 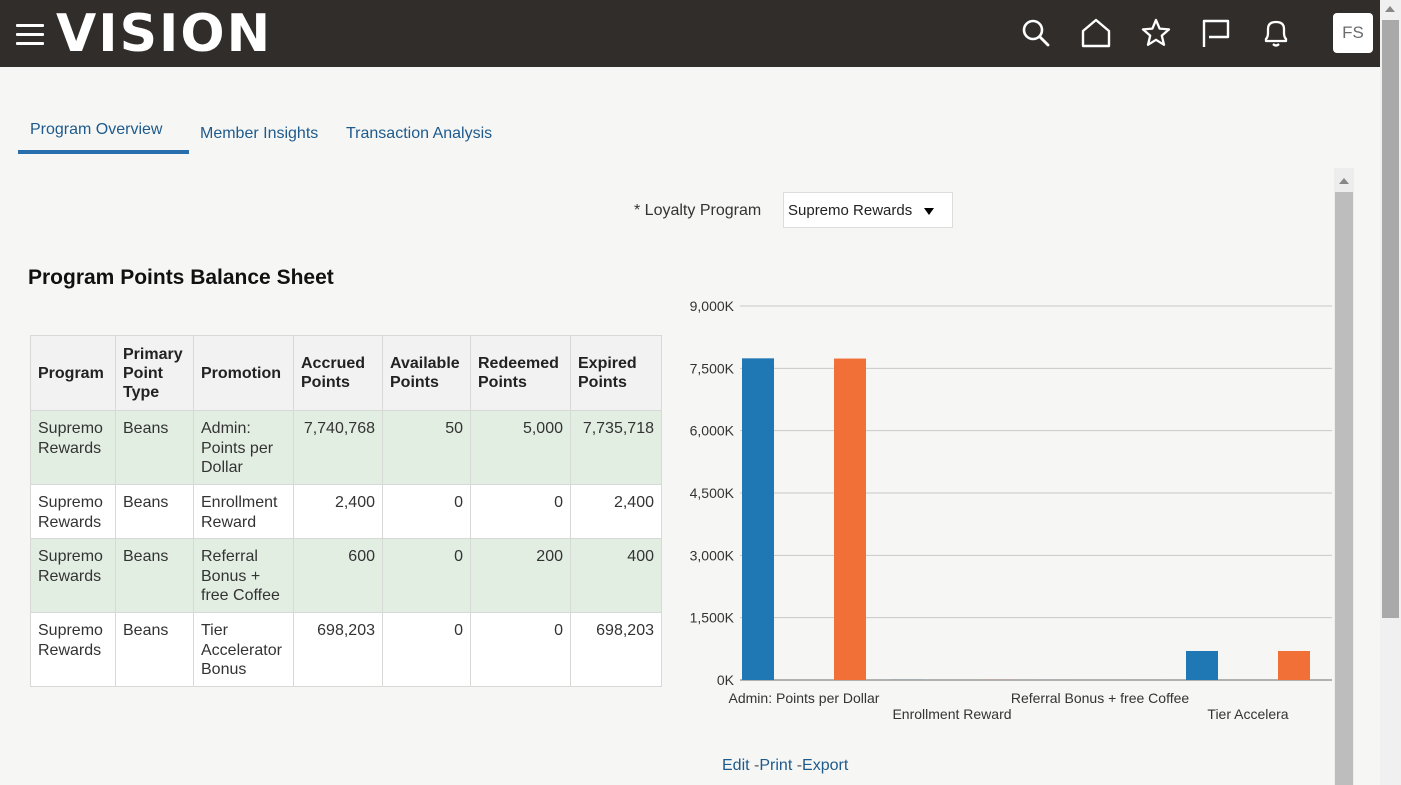 What do you see at coordinates (804, 698) in the screenshot?
I see `x-category-label: Admin: Points per Dollar` at bounding box center [804, 698].